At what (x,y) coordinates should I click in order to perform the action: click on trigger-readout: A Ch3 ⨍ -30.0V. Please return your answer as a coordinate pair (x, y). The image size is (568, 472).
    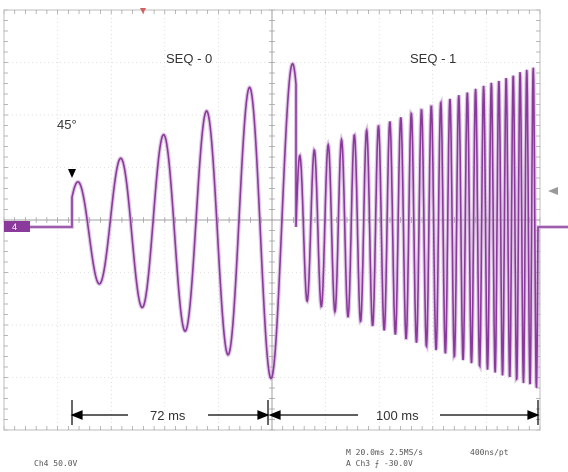
    Looking at the image, I should click on (379, 463).